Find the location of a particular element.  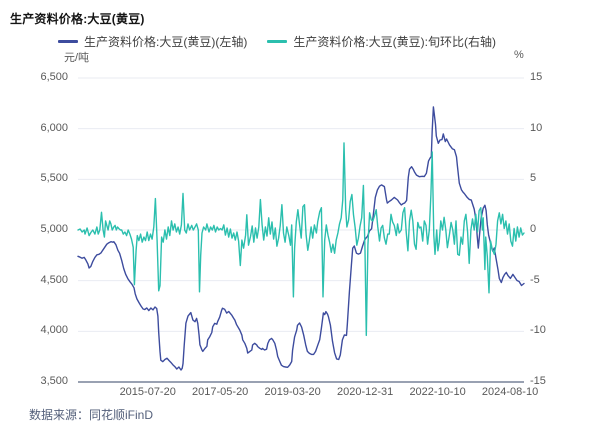

mom-series-swatch-icon is located at coordinates (277, 41).